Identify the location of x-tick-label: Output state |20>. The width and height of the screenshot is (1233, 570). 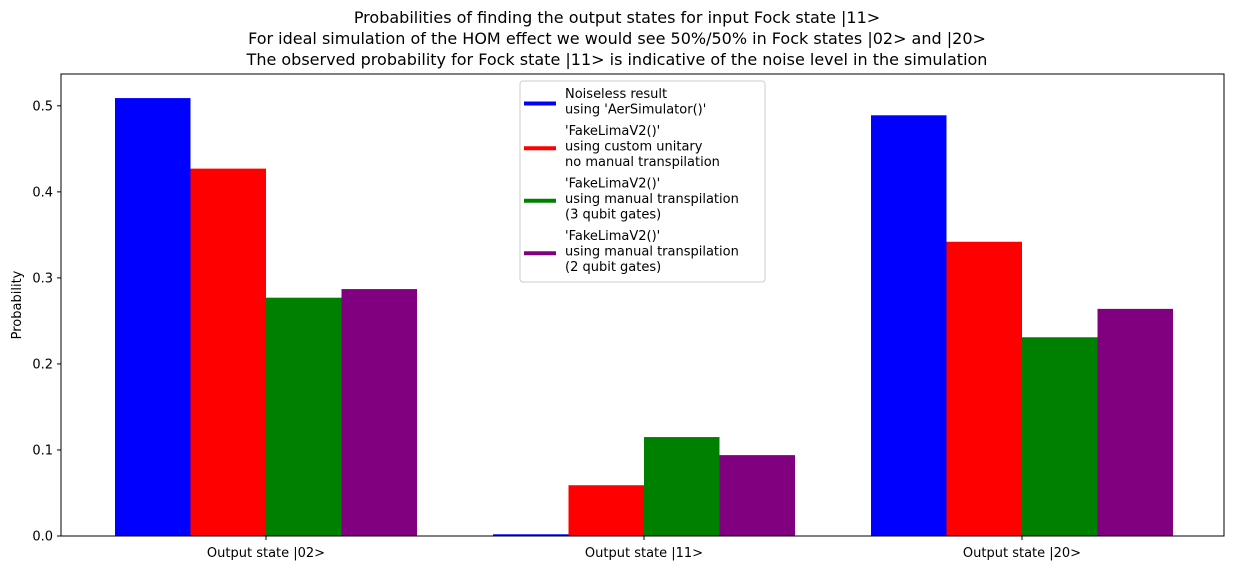
(1022, 553).